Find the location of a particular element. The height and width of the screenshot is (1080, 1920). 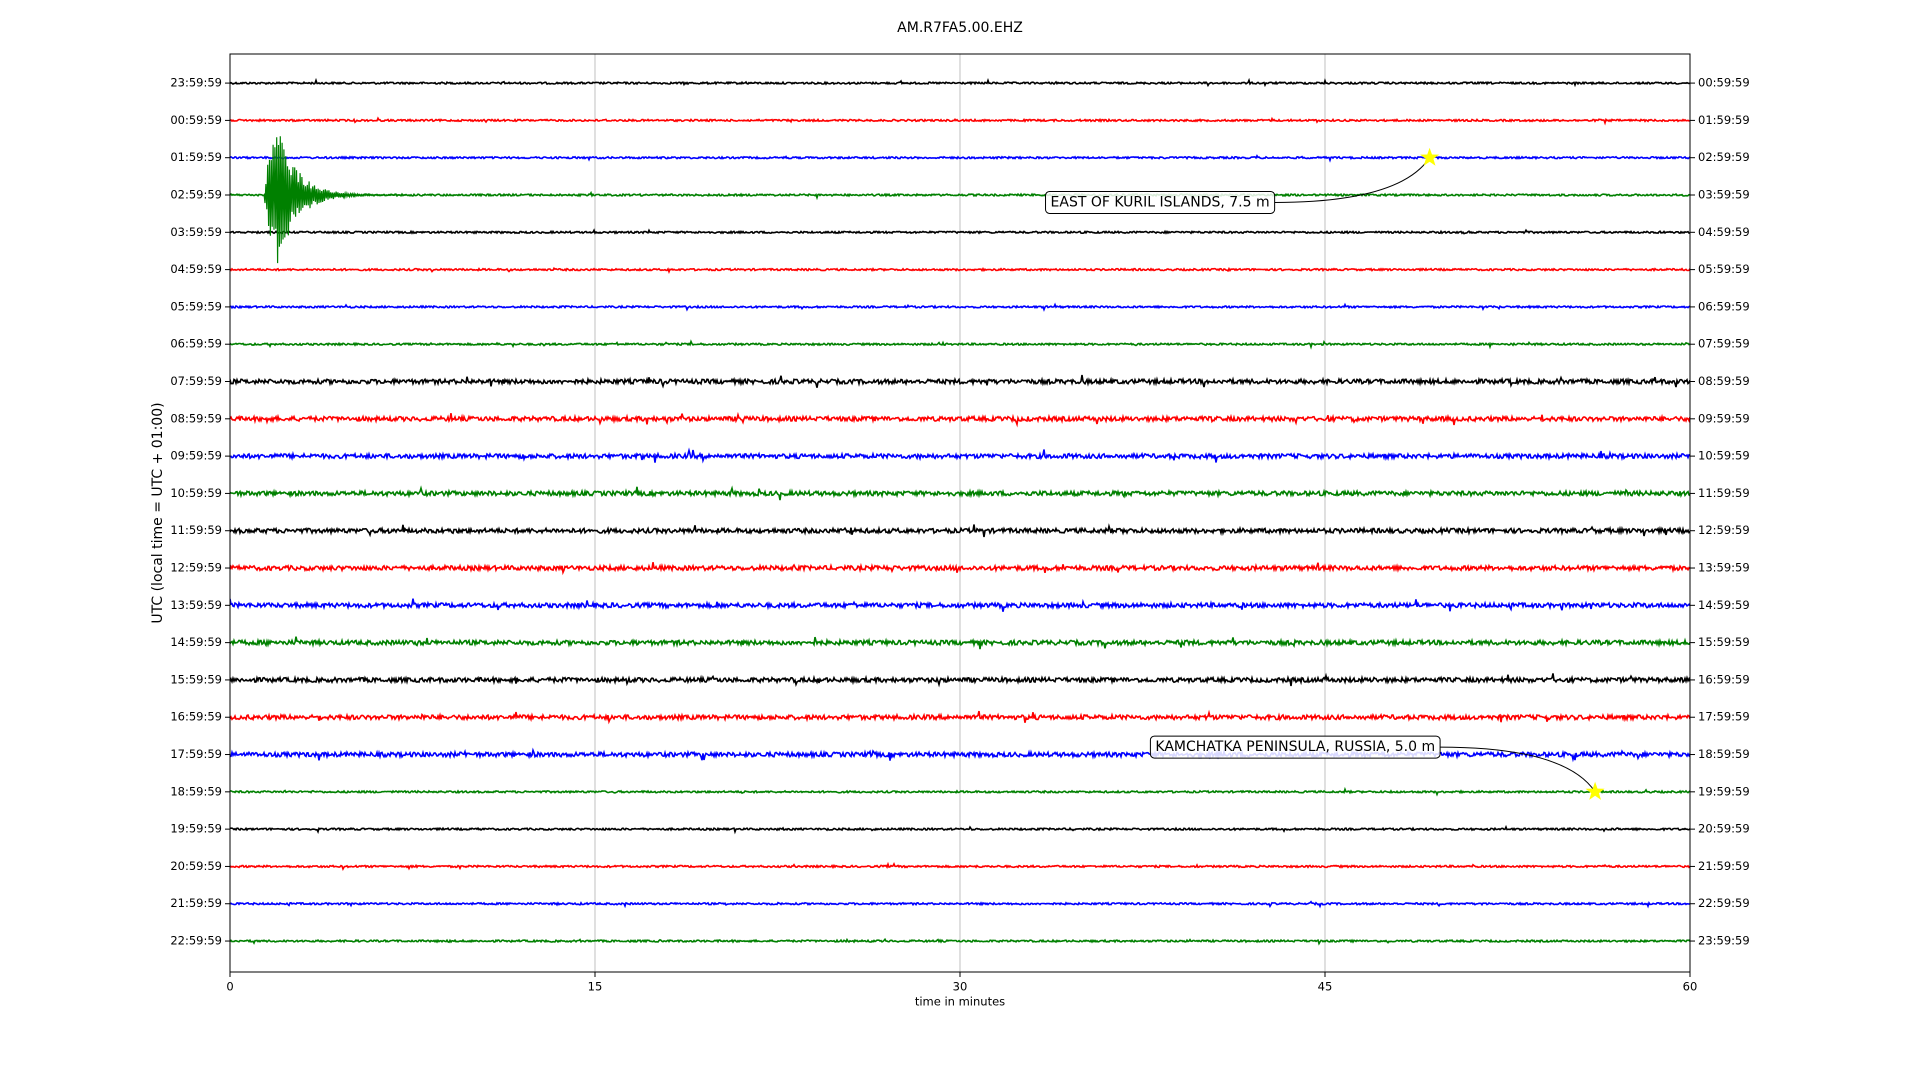

y2-tick-label: 03:59:59 is located at coordinates (1724, 195).